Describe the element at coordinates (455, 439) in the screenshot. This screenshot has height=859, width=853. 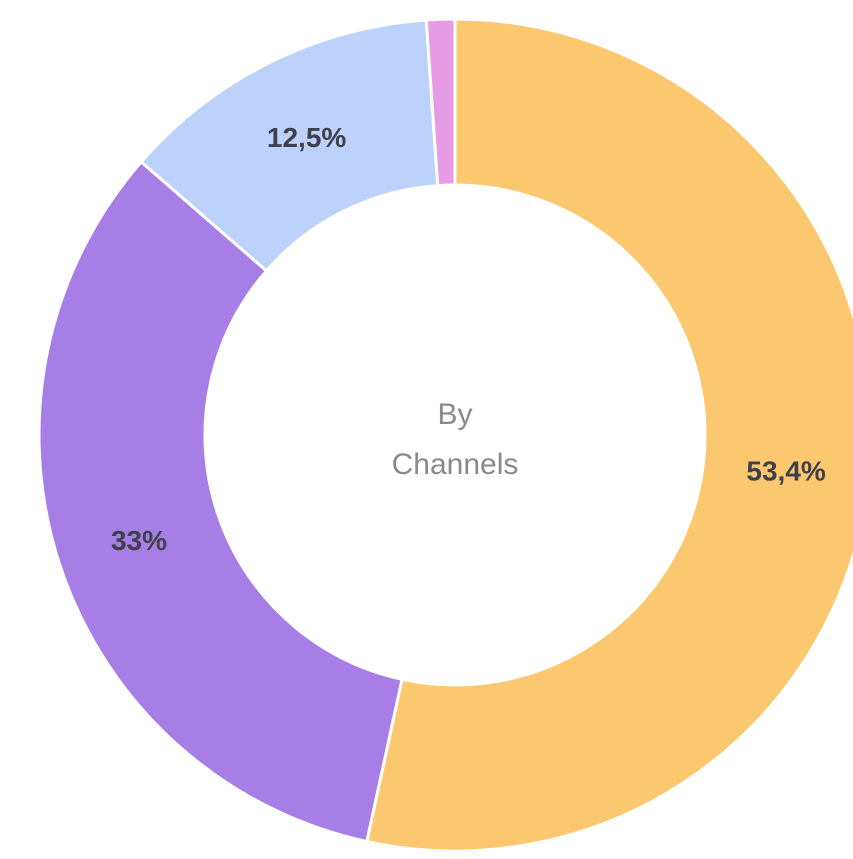
I see `center-label: By Channels` at that location.